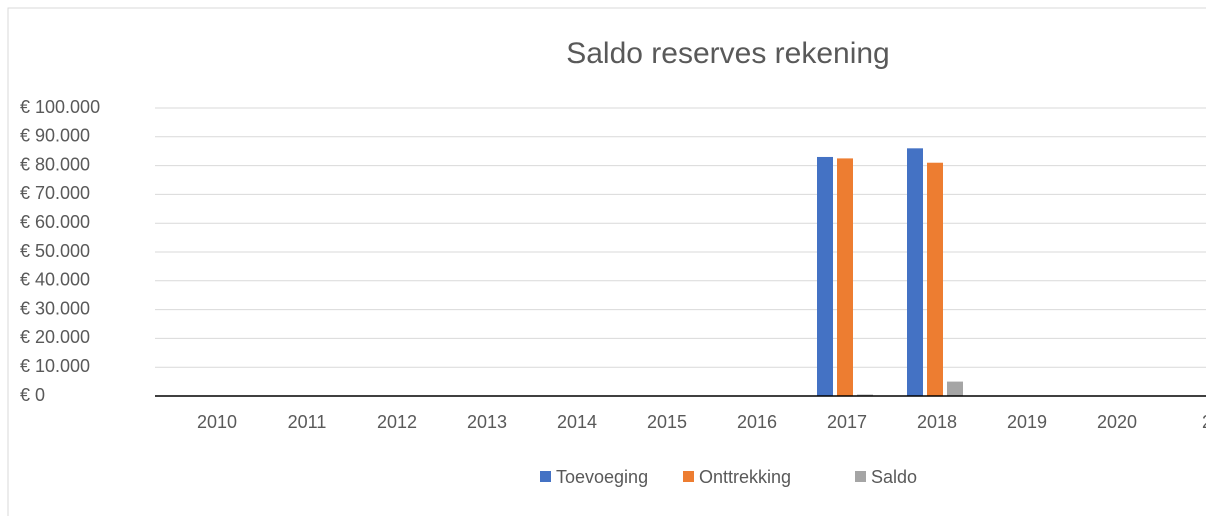  What do you see at coordinates (55, 366) in the screenshot?
I see `y-tick-label: € 10.000` at bounding box center [55, 366].